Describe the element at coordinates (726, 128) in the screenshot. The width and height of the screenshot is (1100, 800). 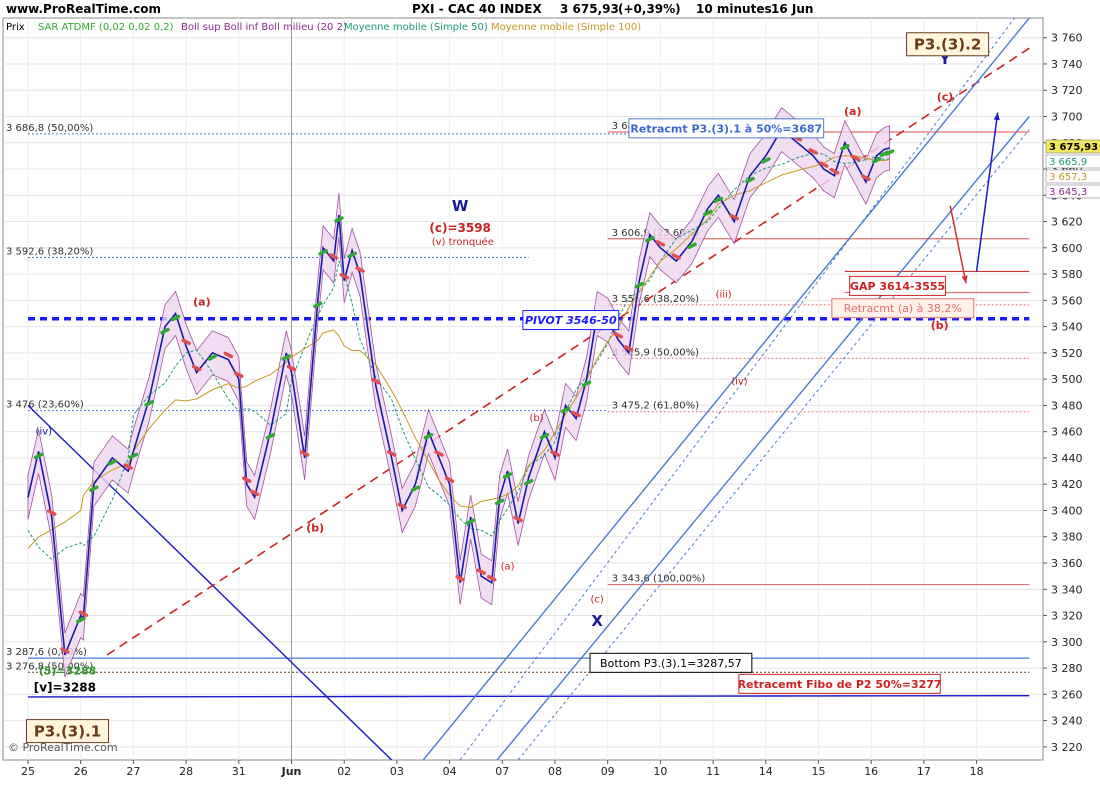
I see `annotation-box-label: Retracmt P3.(3).1 à 50%=3687` at that location.